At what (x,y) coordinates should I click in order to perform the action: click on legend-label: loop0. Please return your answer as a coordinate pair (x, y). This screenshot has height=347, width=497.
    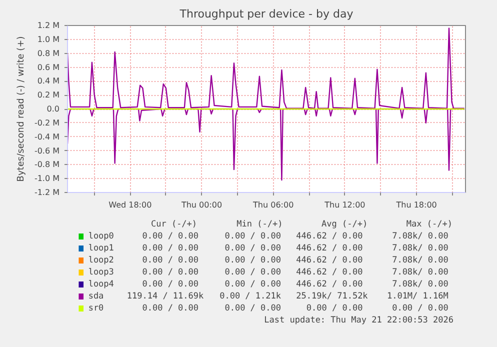
    Looking at the image, I should click on (101, 237).